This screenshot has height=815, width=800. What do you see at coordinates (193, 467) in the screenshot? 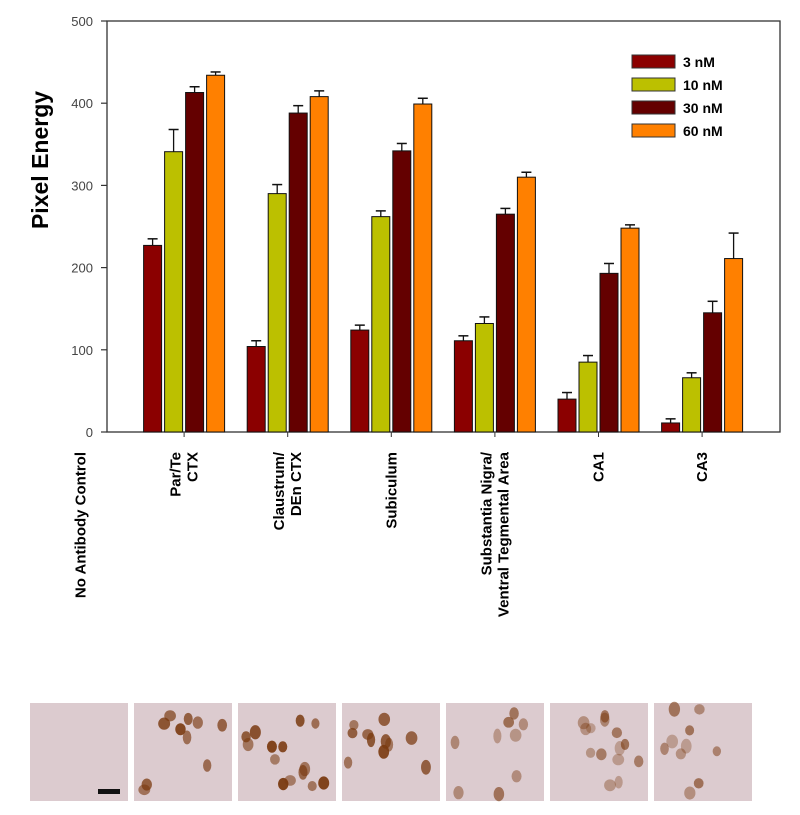
I see `category-label: CTX` at bounding box center [193, 467].